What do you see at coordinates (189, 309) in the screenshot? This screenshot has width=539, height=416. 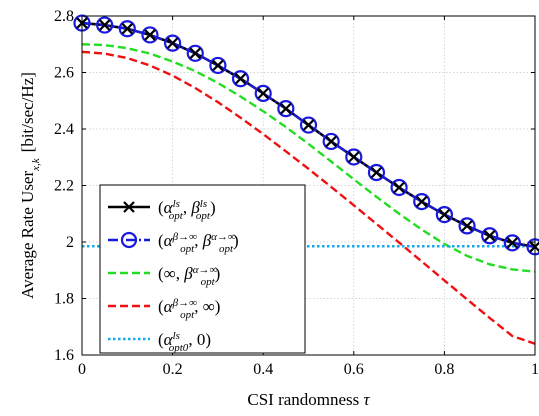 I see `legend-label-3: (αβ→∞ opt, ∞)` at bounding box center [189, 309].